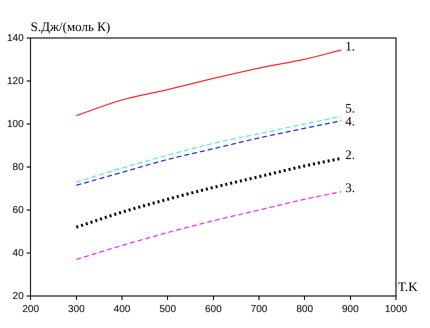  Describe the element at coordinates (259, 309) in the screenshot. I see `x-tick-label: 700` at that location.